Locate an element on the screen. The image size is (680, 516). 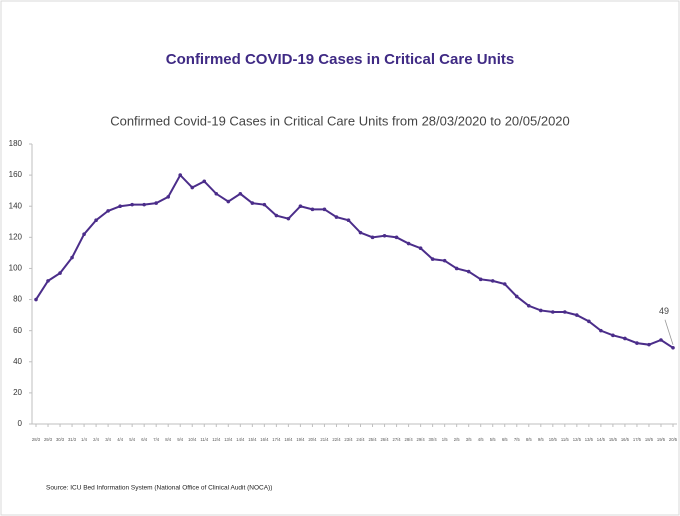
x-tick-label: 8/5 is located at coordinates (529, 439).